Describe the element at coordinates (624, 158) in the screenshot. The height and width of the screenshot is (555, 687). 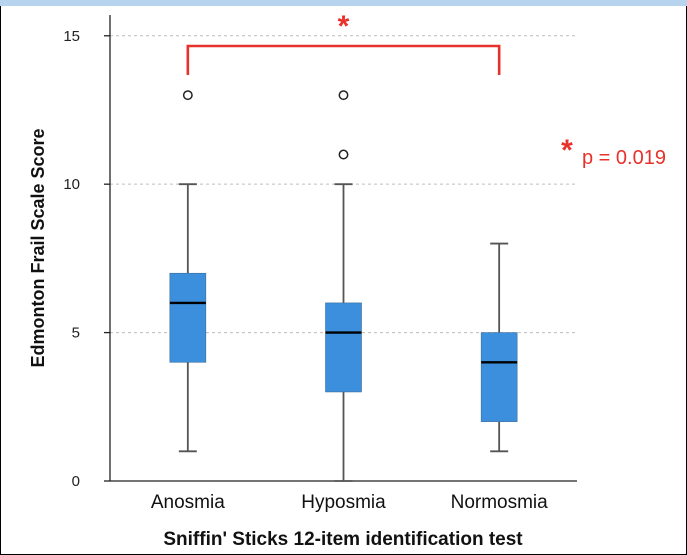
I see `p-value-text: p = 0.019` at that location.